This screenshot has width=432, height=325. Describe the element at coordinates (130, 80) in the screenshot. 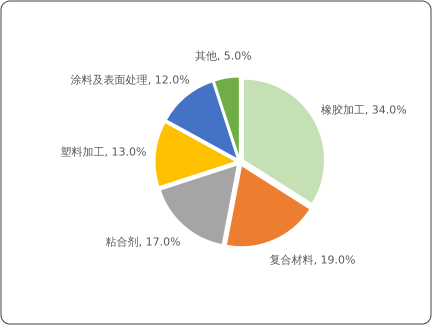

I see `slice-label: 涂料及表面处理, 12.0%` at that location.